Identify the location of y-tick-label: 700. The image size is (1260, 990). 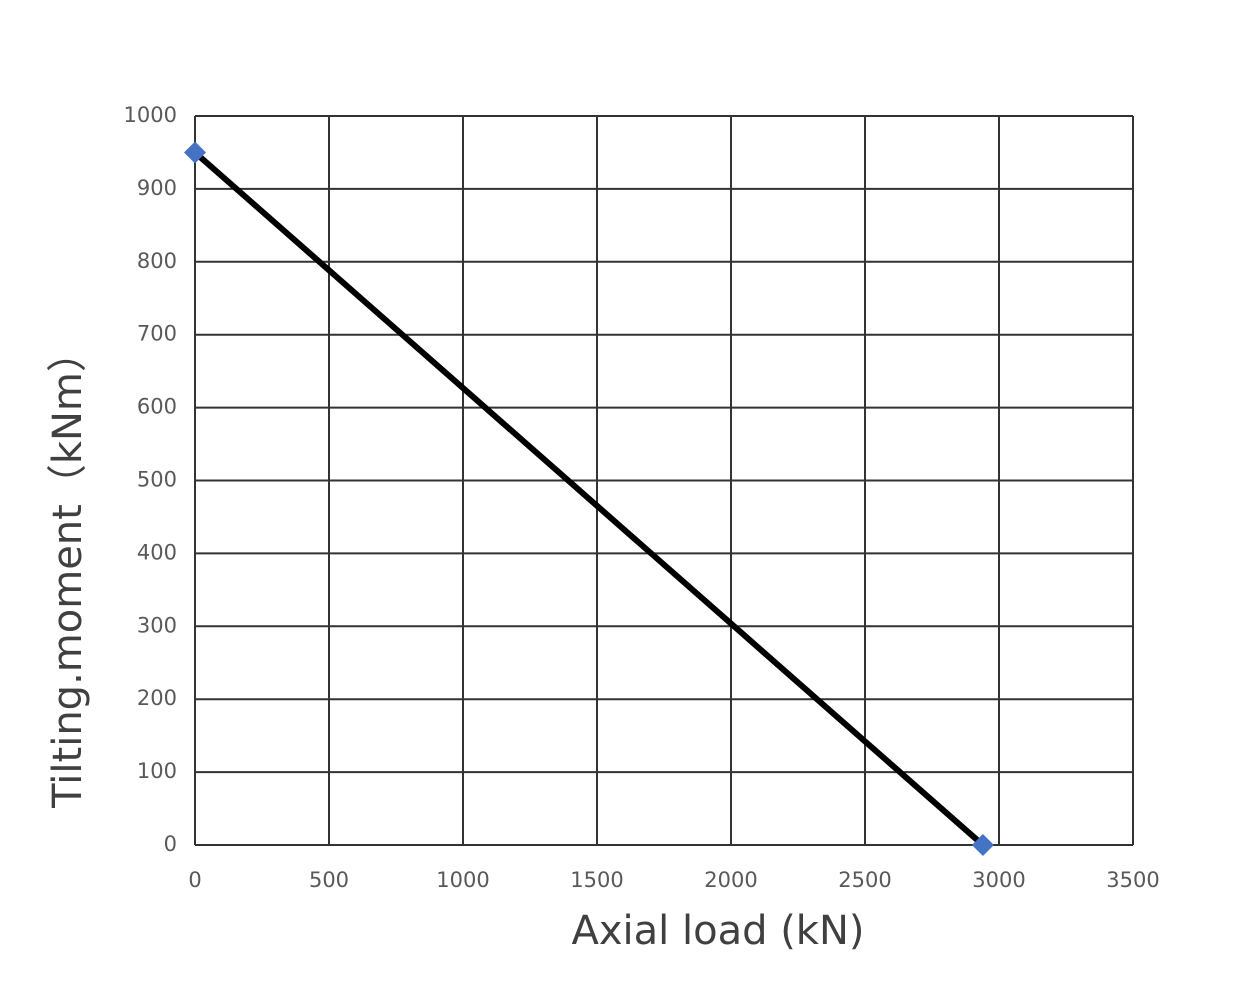
(157, 334).